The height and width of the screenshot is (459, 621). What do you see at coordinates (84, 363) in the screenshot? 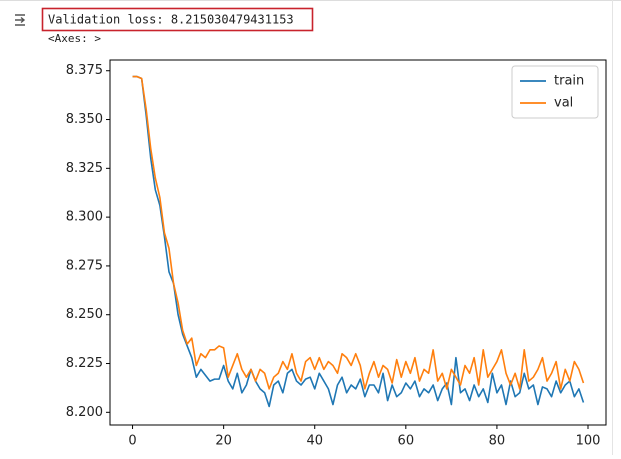
I see `y-tick-label: 8.225` at bounding box center [84, 363].